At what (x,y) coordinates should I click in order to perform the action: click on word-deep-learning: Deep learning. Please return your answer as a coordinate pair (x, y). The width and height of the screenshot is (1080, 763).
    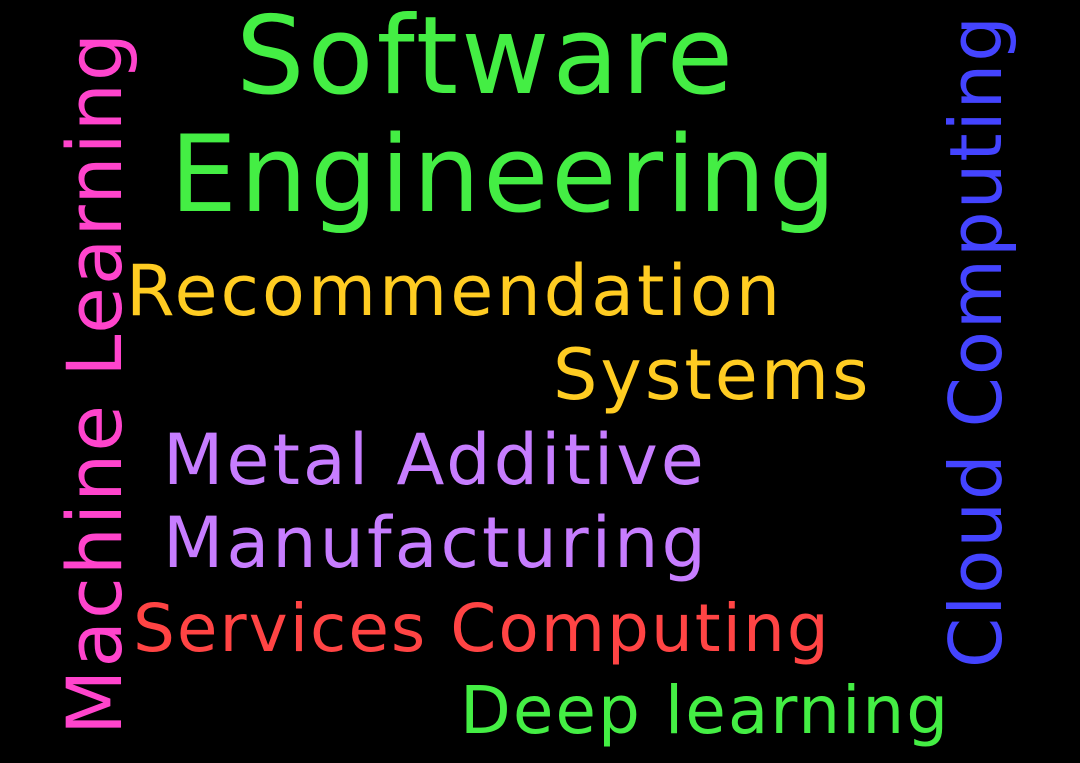
    Looking at the image, I should click on (705, 710).